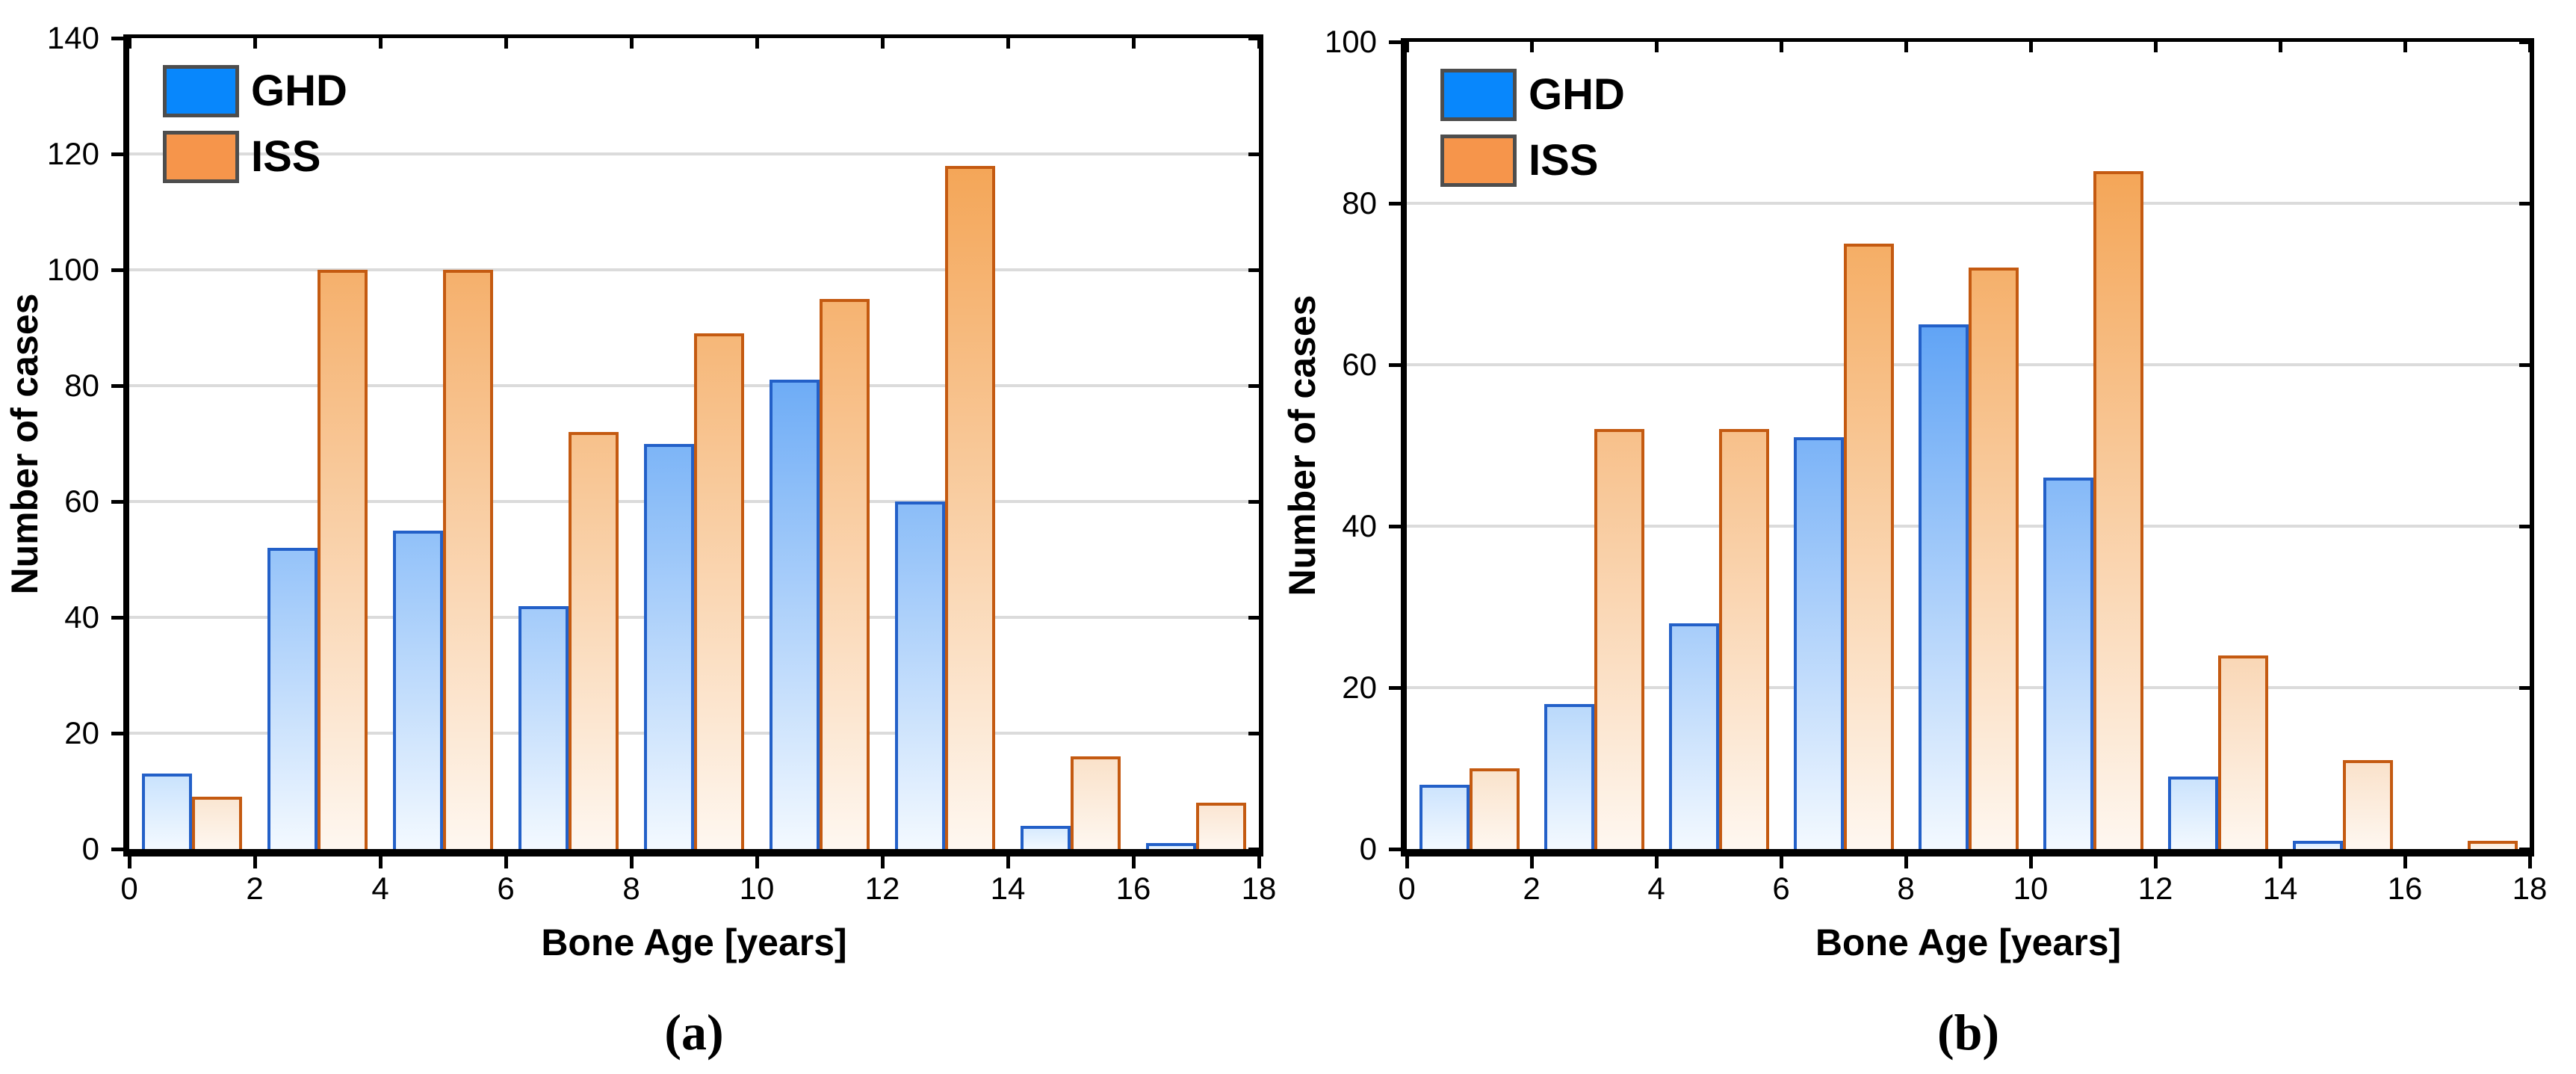  What do you see at coordinates (81, 732) in the screenshot?
I see `y-tick-label-20: 20` at bounding box center [81, 732].